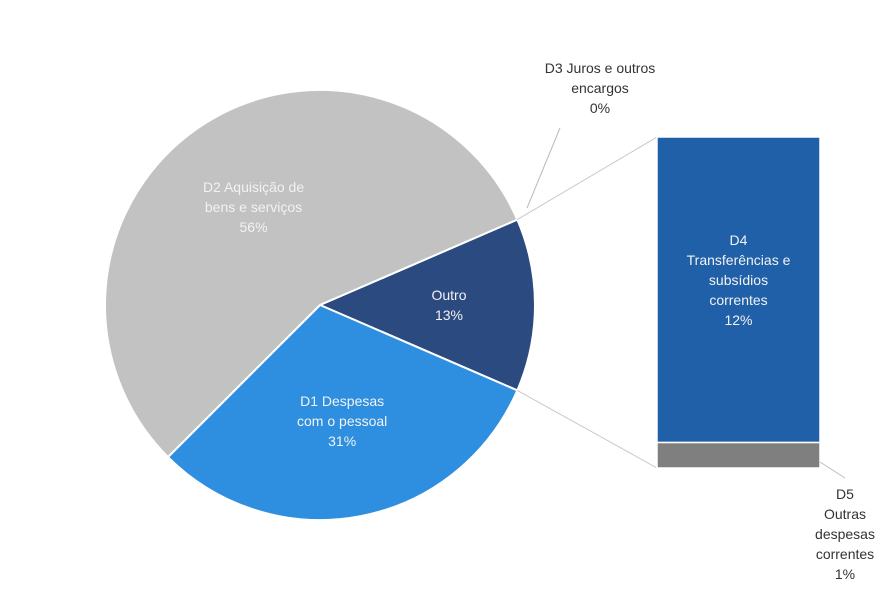 This screenshot has height=589, width=893. I want to click on slice-label: D2 Aquisição de bens e serviços 56%, so click(253, 207).